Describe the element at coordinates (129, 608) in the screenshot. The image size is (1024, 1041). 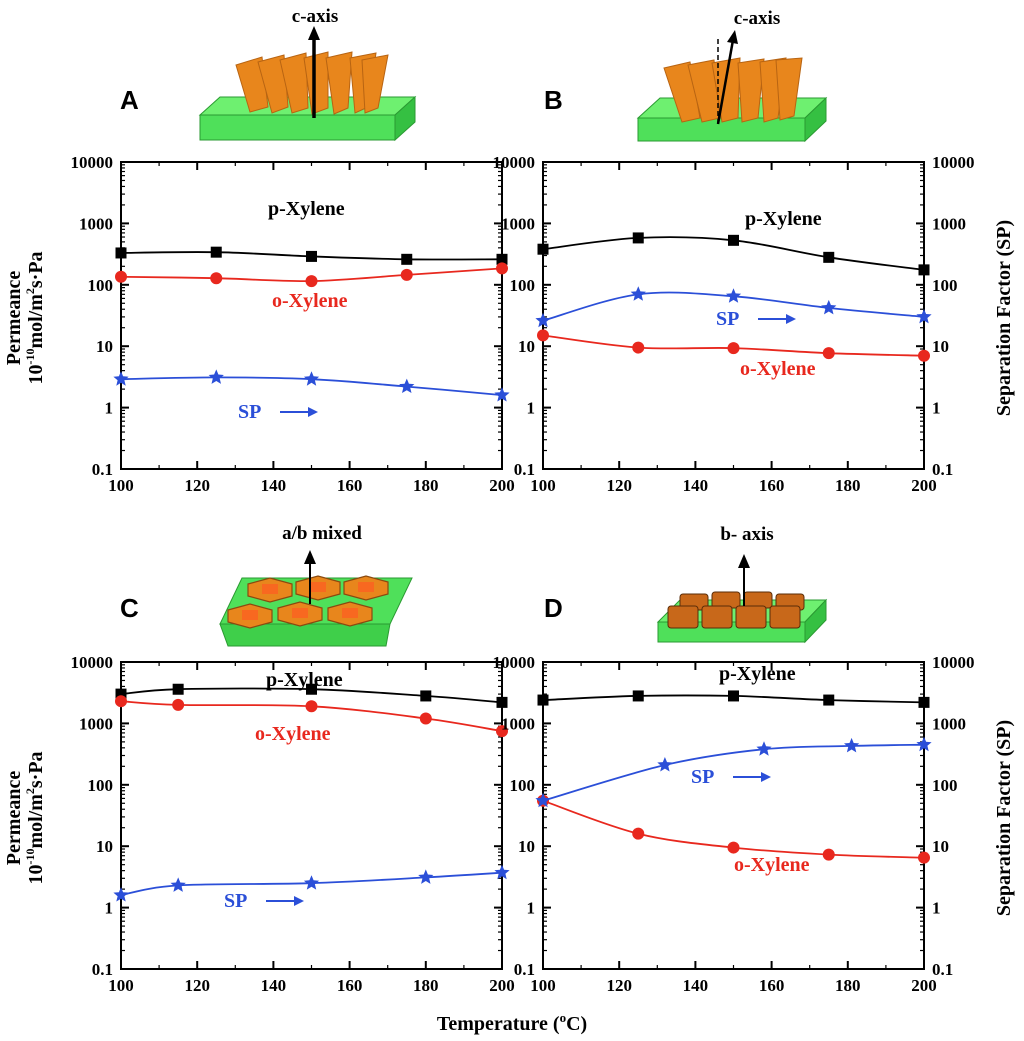
I see `panel-letter-c: C` at that location.